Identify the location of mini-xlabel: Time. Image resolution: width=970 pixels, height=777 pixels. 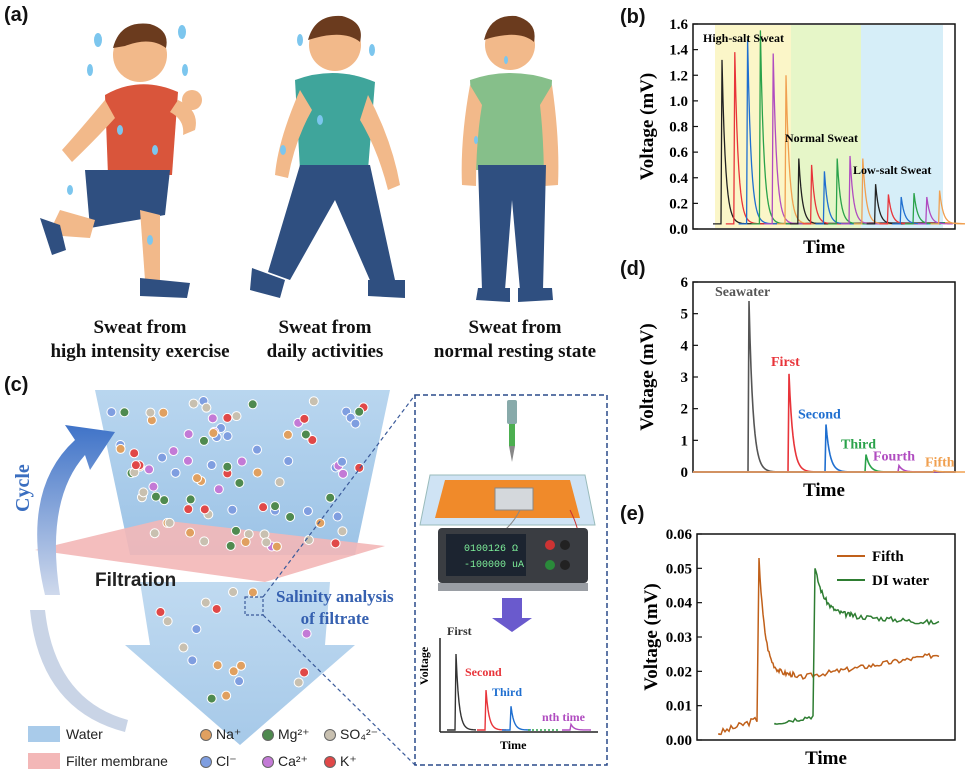
(513, 745).